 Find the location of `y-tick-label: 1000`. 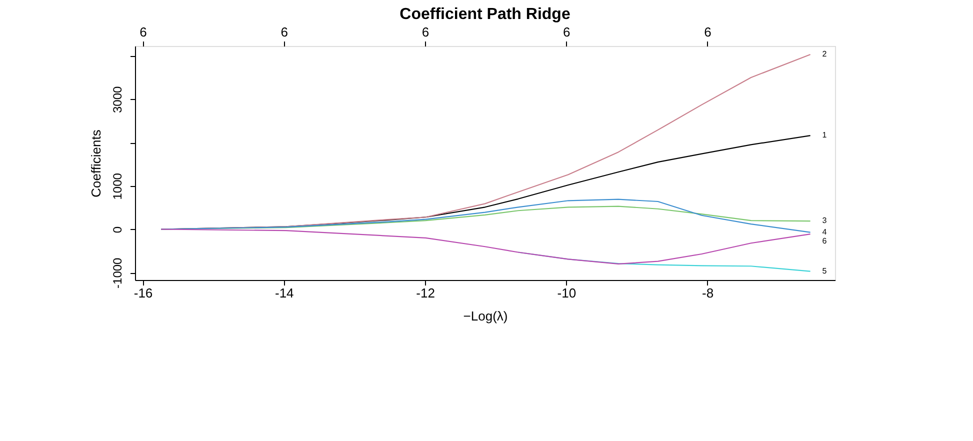

y-tick-label: 1000 is located at coordinates (117, 186).